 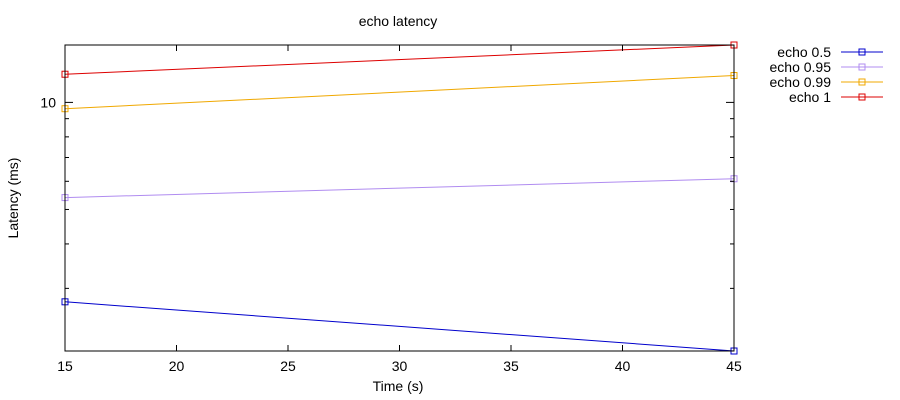 I want to click on y-axis-label: Latency (ms), so click(x=13, y=198).